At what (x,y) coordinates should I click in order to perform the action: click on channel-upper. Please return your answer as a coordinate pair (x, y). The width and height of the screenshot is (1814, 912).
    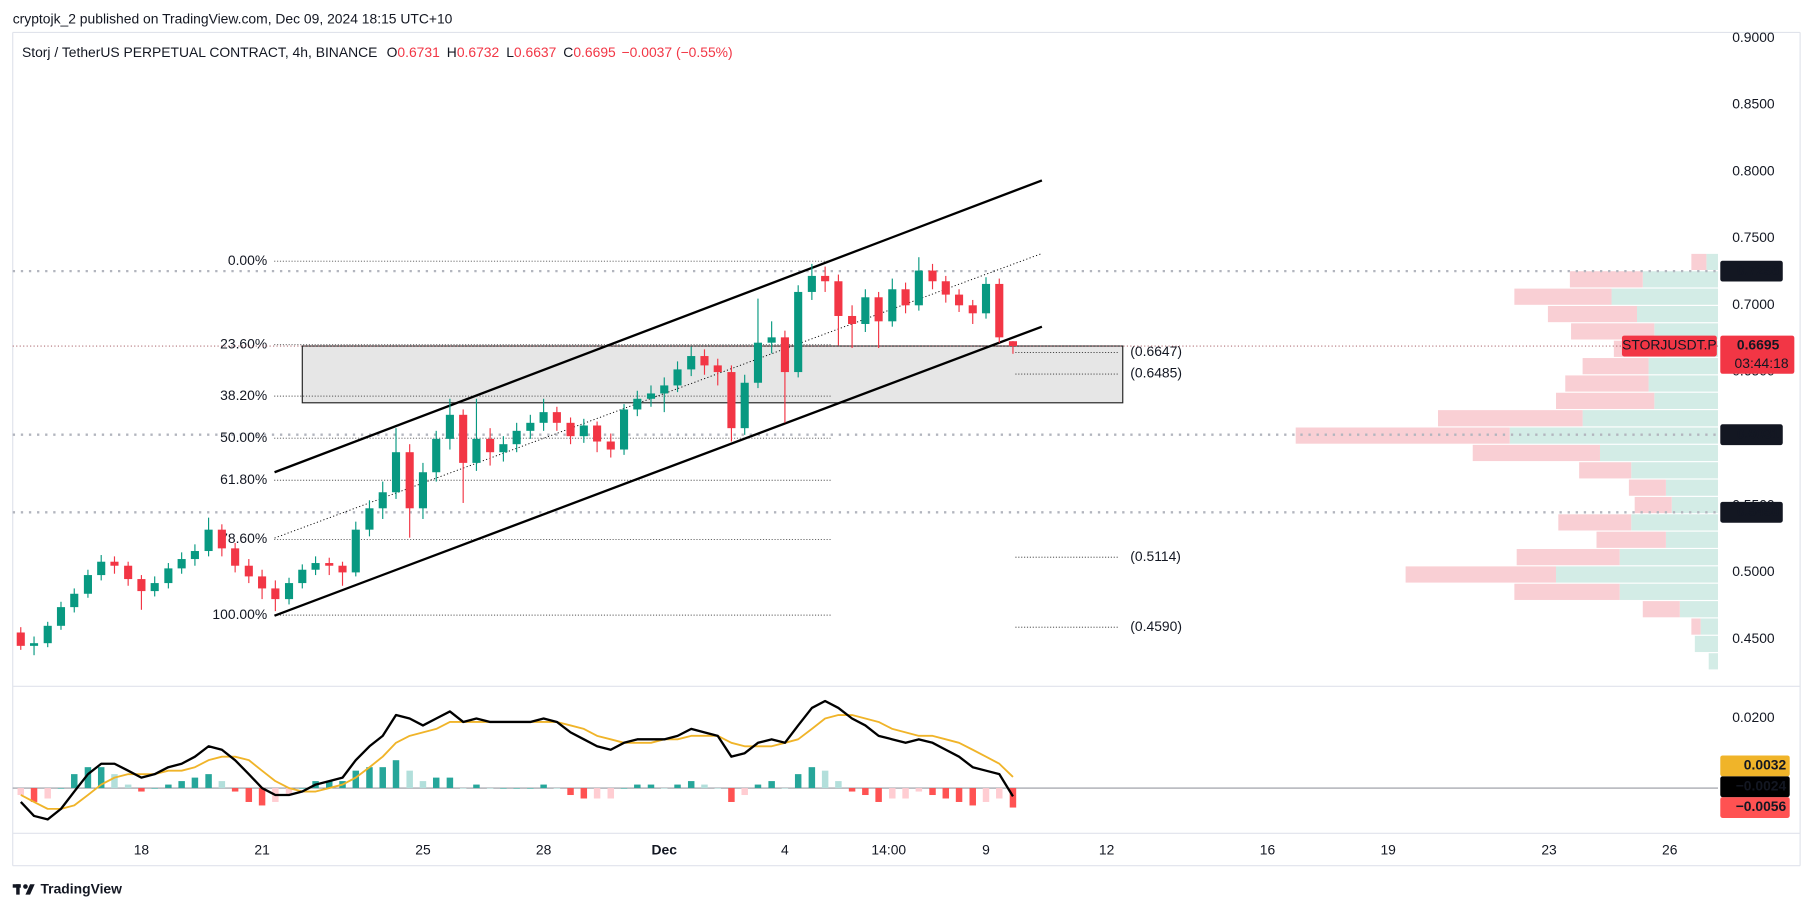
    Looking at the image, I should click on (658, 326).